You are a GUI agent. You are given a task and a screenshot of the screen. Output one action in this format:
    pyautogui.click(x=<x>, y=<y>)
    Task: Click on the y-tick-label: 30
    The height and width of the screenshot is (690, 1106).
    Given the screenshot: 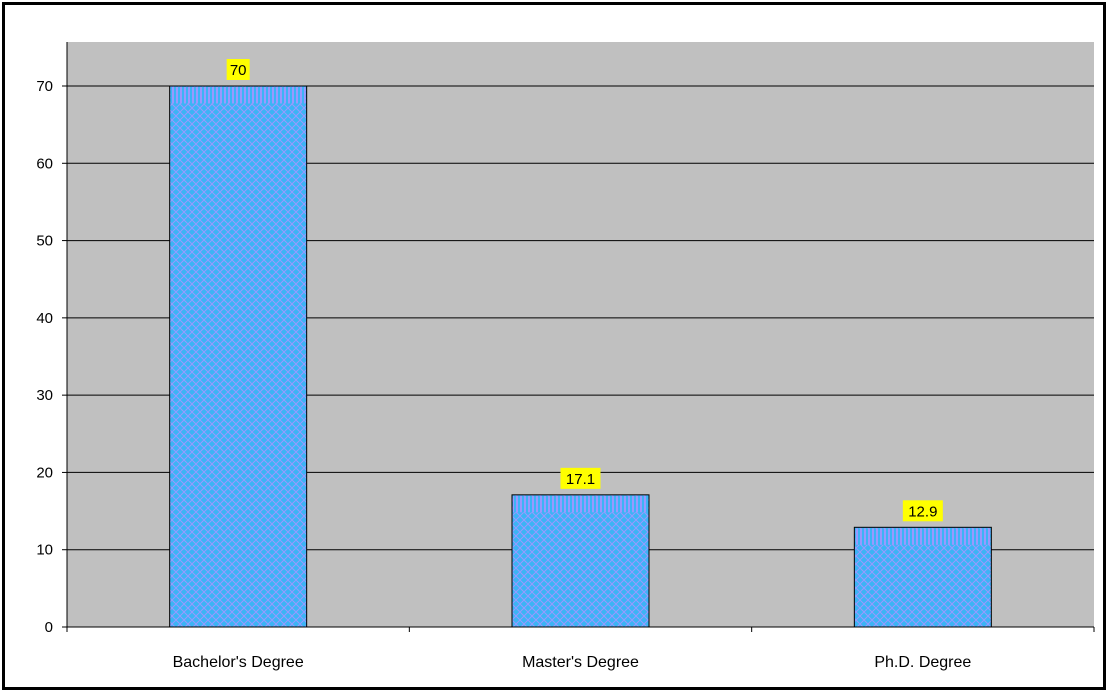 What is the action you would take?
    pyautogui.click(x=44, y=395)
    